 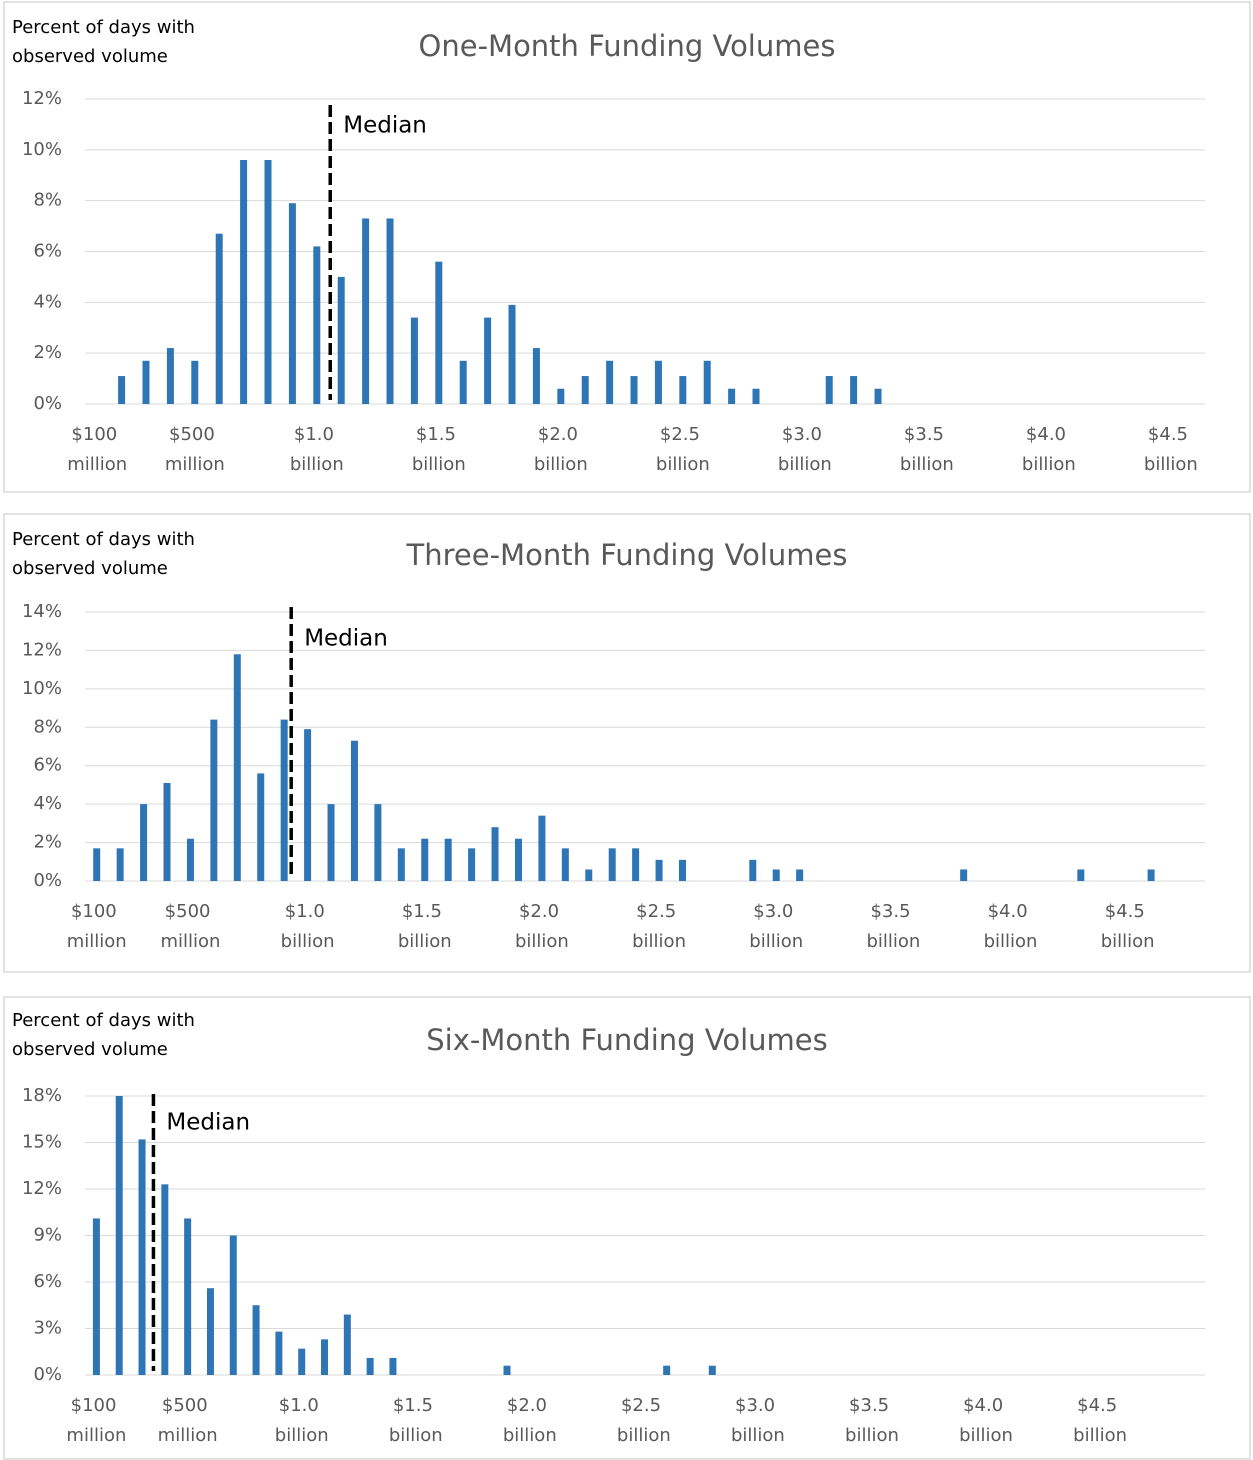 What do you see at coordinates (42, 611) in the screenshot?
I see `y-tick-label: 14%` at bounding box center [42, 611].